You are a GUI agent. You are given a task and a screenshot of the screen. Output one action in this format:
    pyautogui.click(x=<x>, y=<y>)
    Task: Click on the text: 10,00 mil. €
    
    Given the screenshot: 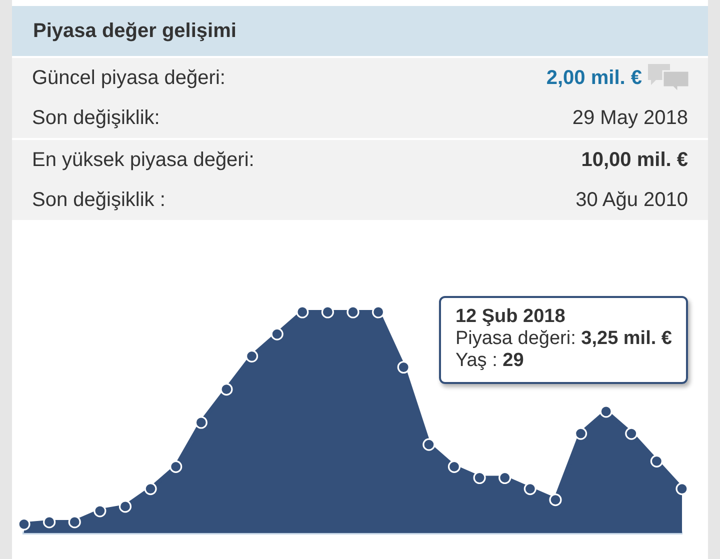 What is the action you would take?
    pyautogui.click(x=634, y=160)
    